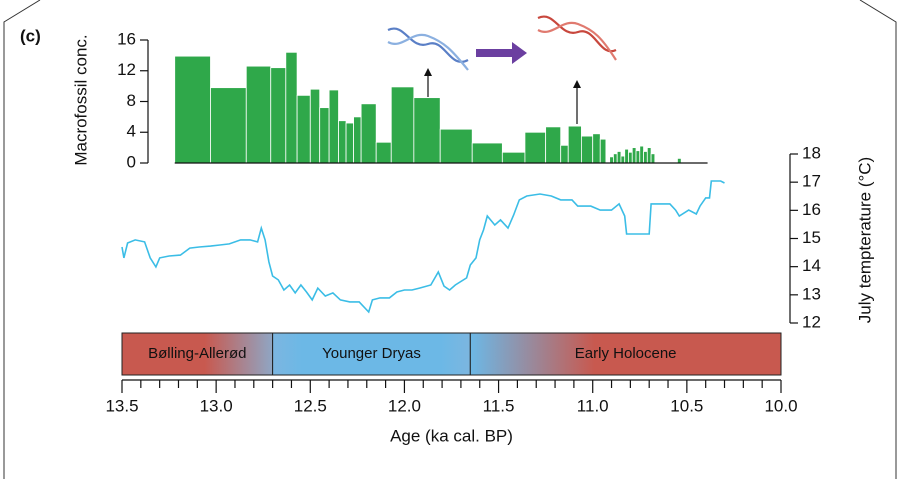 The height and width of the screenshot is (479, 901). I want to click on period-label: Younger Dryas, so click(371, 353).